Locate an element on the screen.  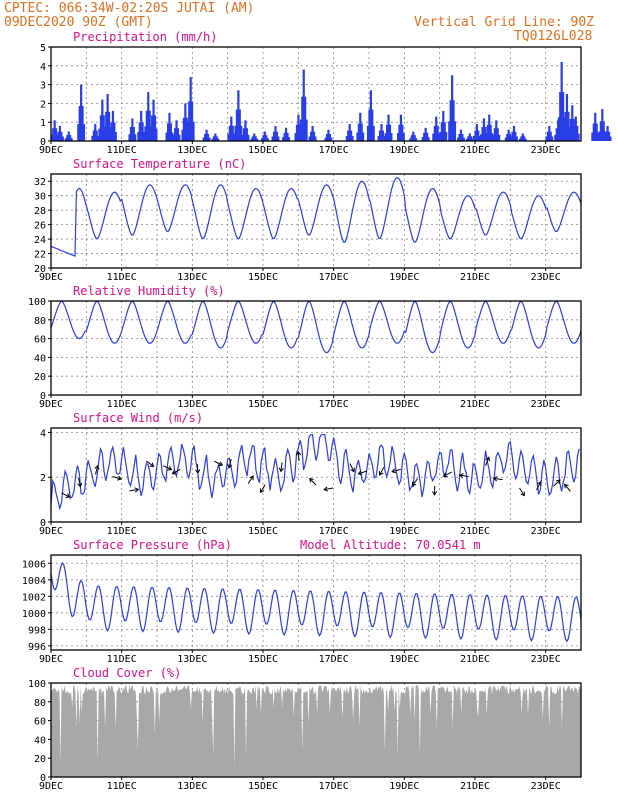
y-tick-label: 1000 is located at coordinates (34, 614).